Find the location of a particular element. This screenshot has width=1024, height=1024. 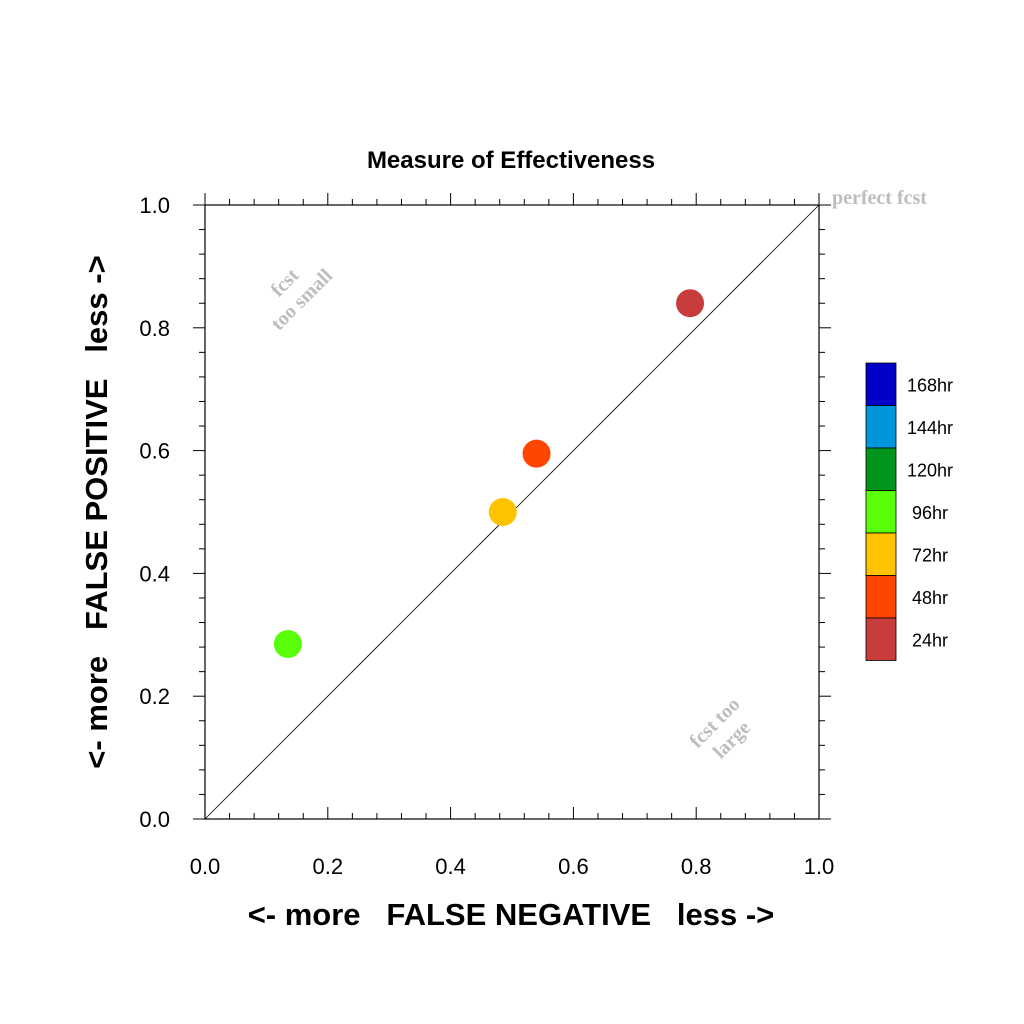

y-tick-label: 0.0 is located at coordinates (154, 819).